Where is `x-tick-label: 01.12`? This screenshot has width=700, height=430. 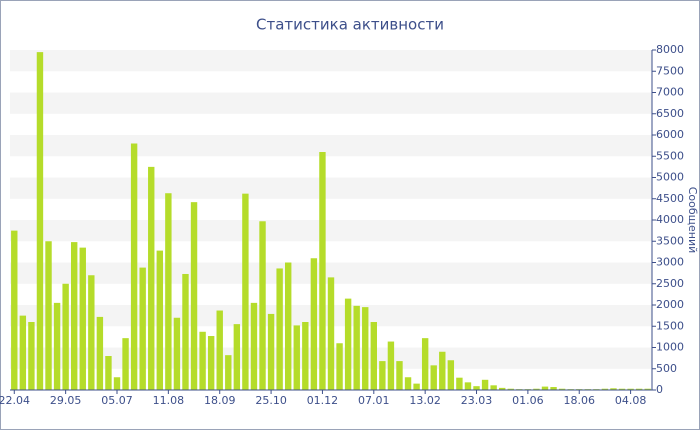 x-tick-label: 01.12 is located at coordinates (323, 400).